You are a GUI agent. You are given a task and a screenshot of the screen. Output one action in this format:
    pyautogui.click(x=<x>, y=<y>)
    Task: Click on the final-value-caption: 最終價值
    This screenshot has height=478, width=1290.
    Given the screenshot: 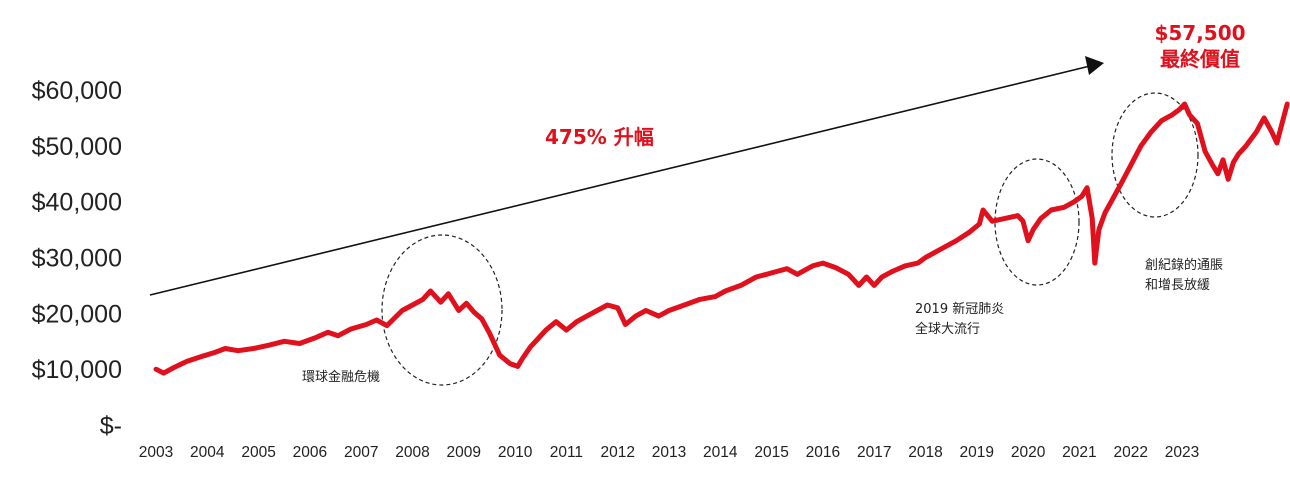 What is the action you would take?
    pyautogui.click(x=1200, y=59)
    